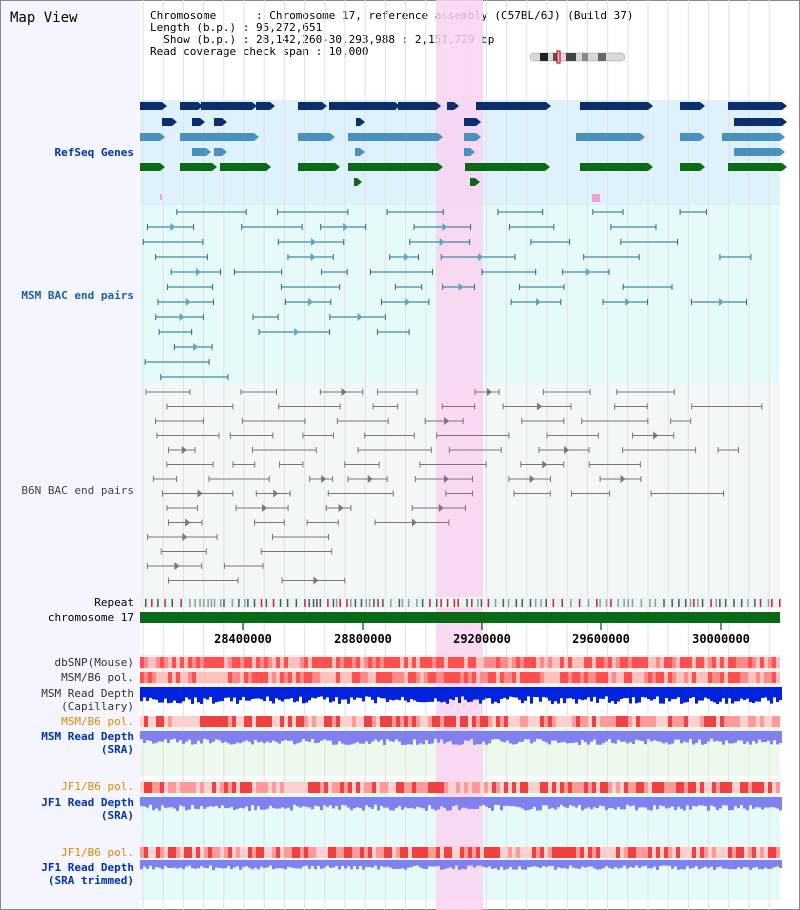  Describe the element at coordinates (459, 455) in the screenshot. I see `selection-highlight` at that location.